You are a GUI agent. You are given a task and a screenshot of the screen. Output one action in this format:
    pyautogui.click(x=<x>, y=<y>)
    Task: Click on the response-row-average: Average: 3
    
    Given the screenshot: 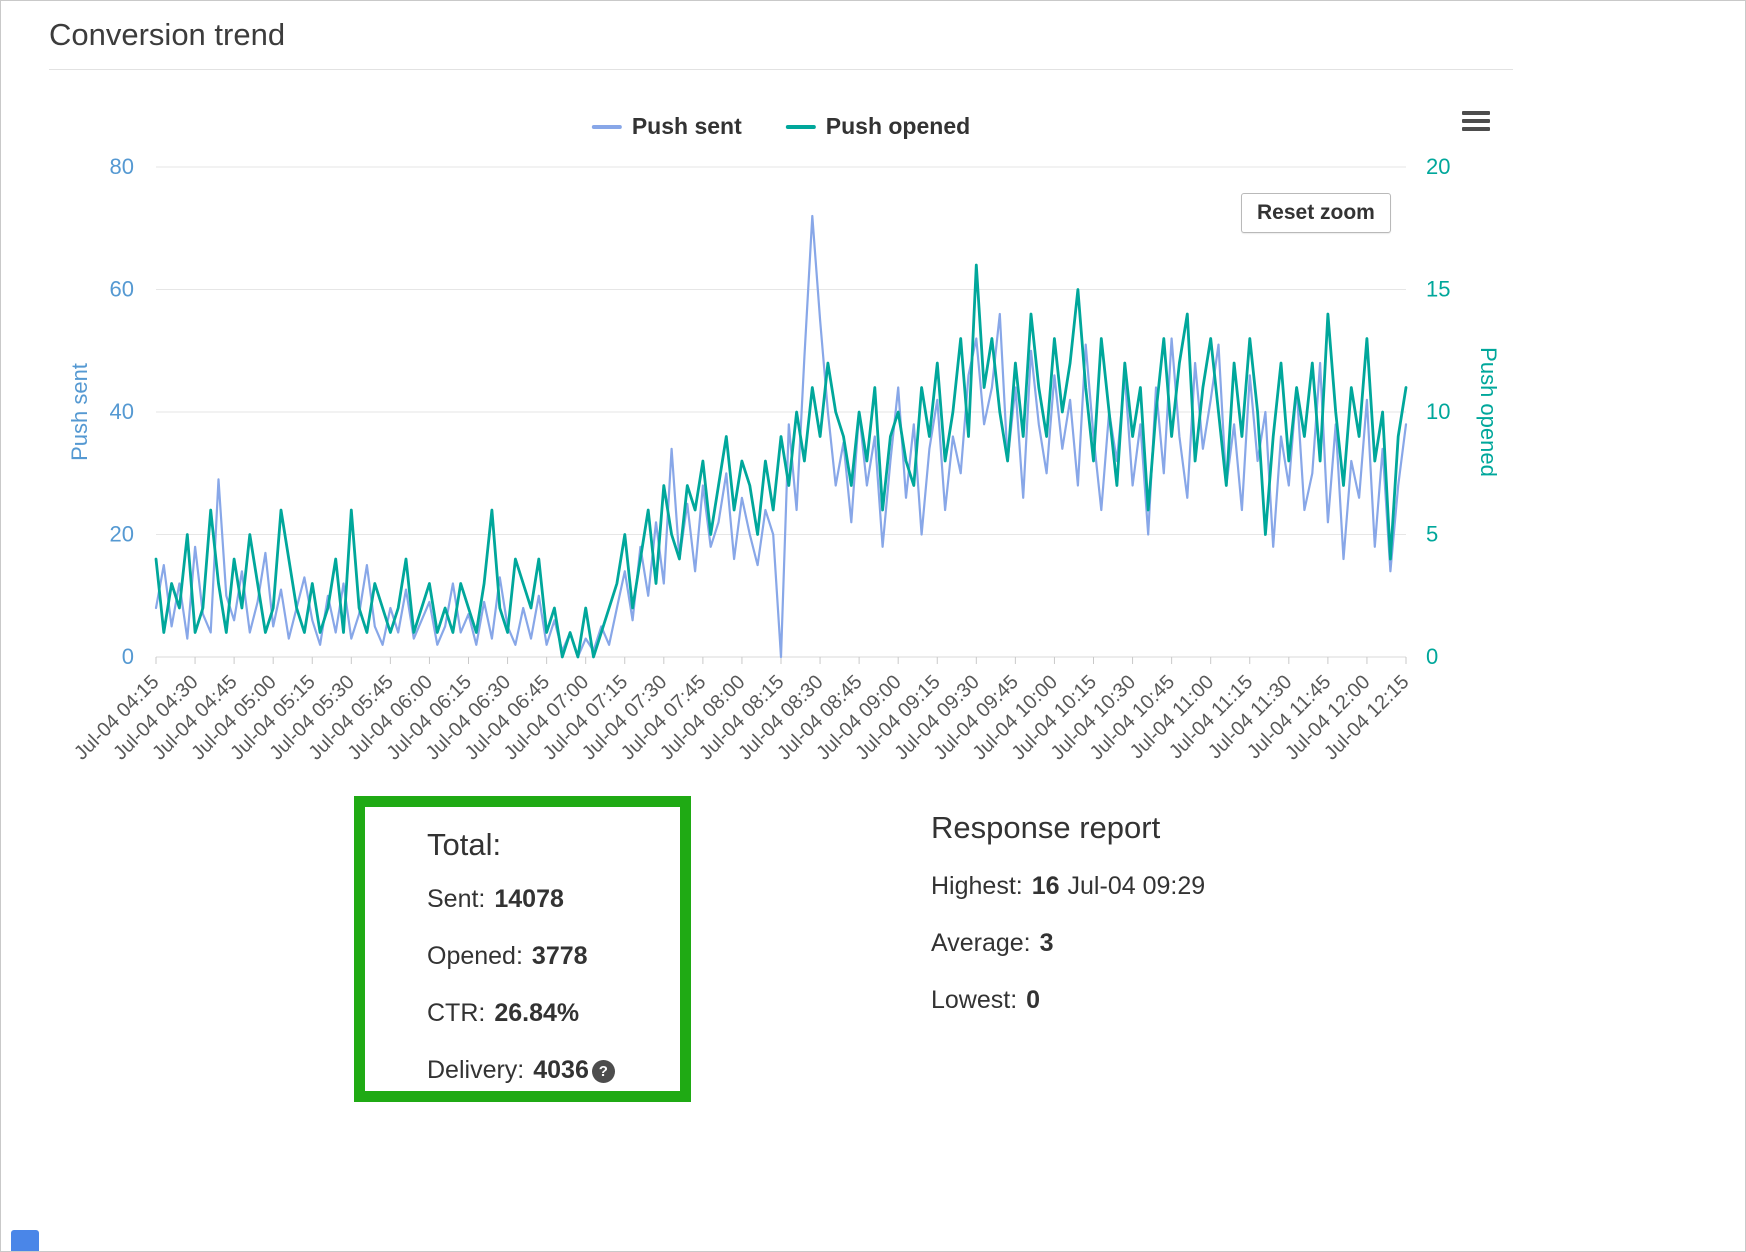 What is the action you would take?
    pyautogui.click(x=992, y=943)
    